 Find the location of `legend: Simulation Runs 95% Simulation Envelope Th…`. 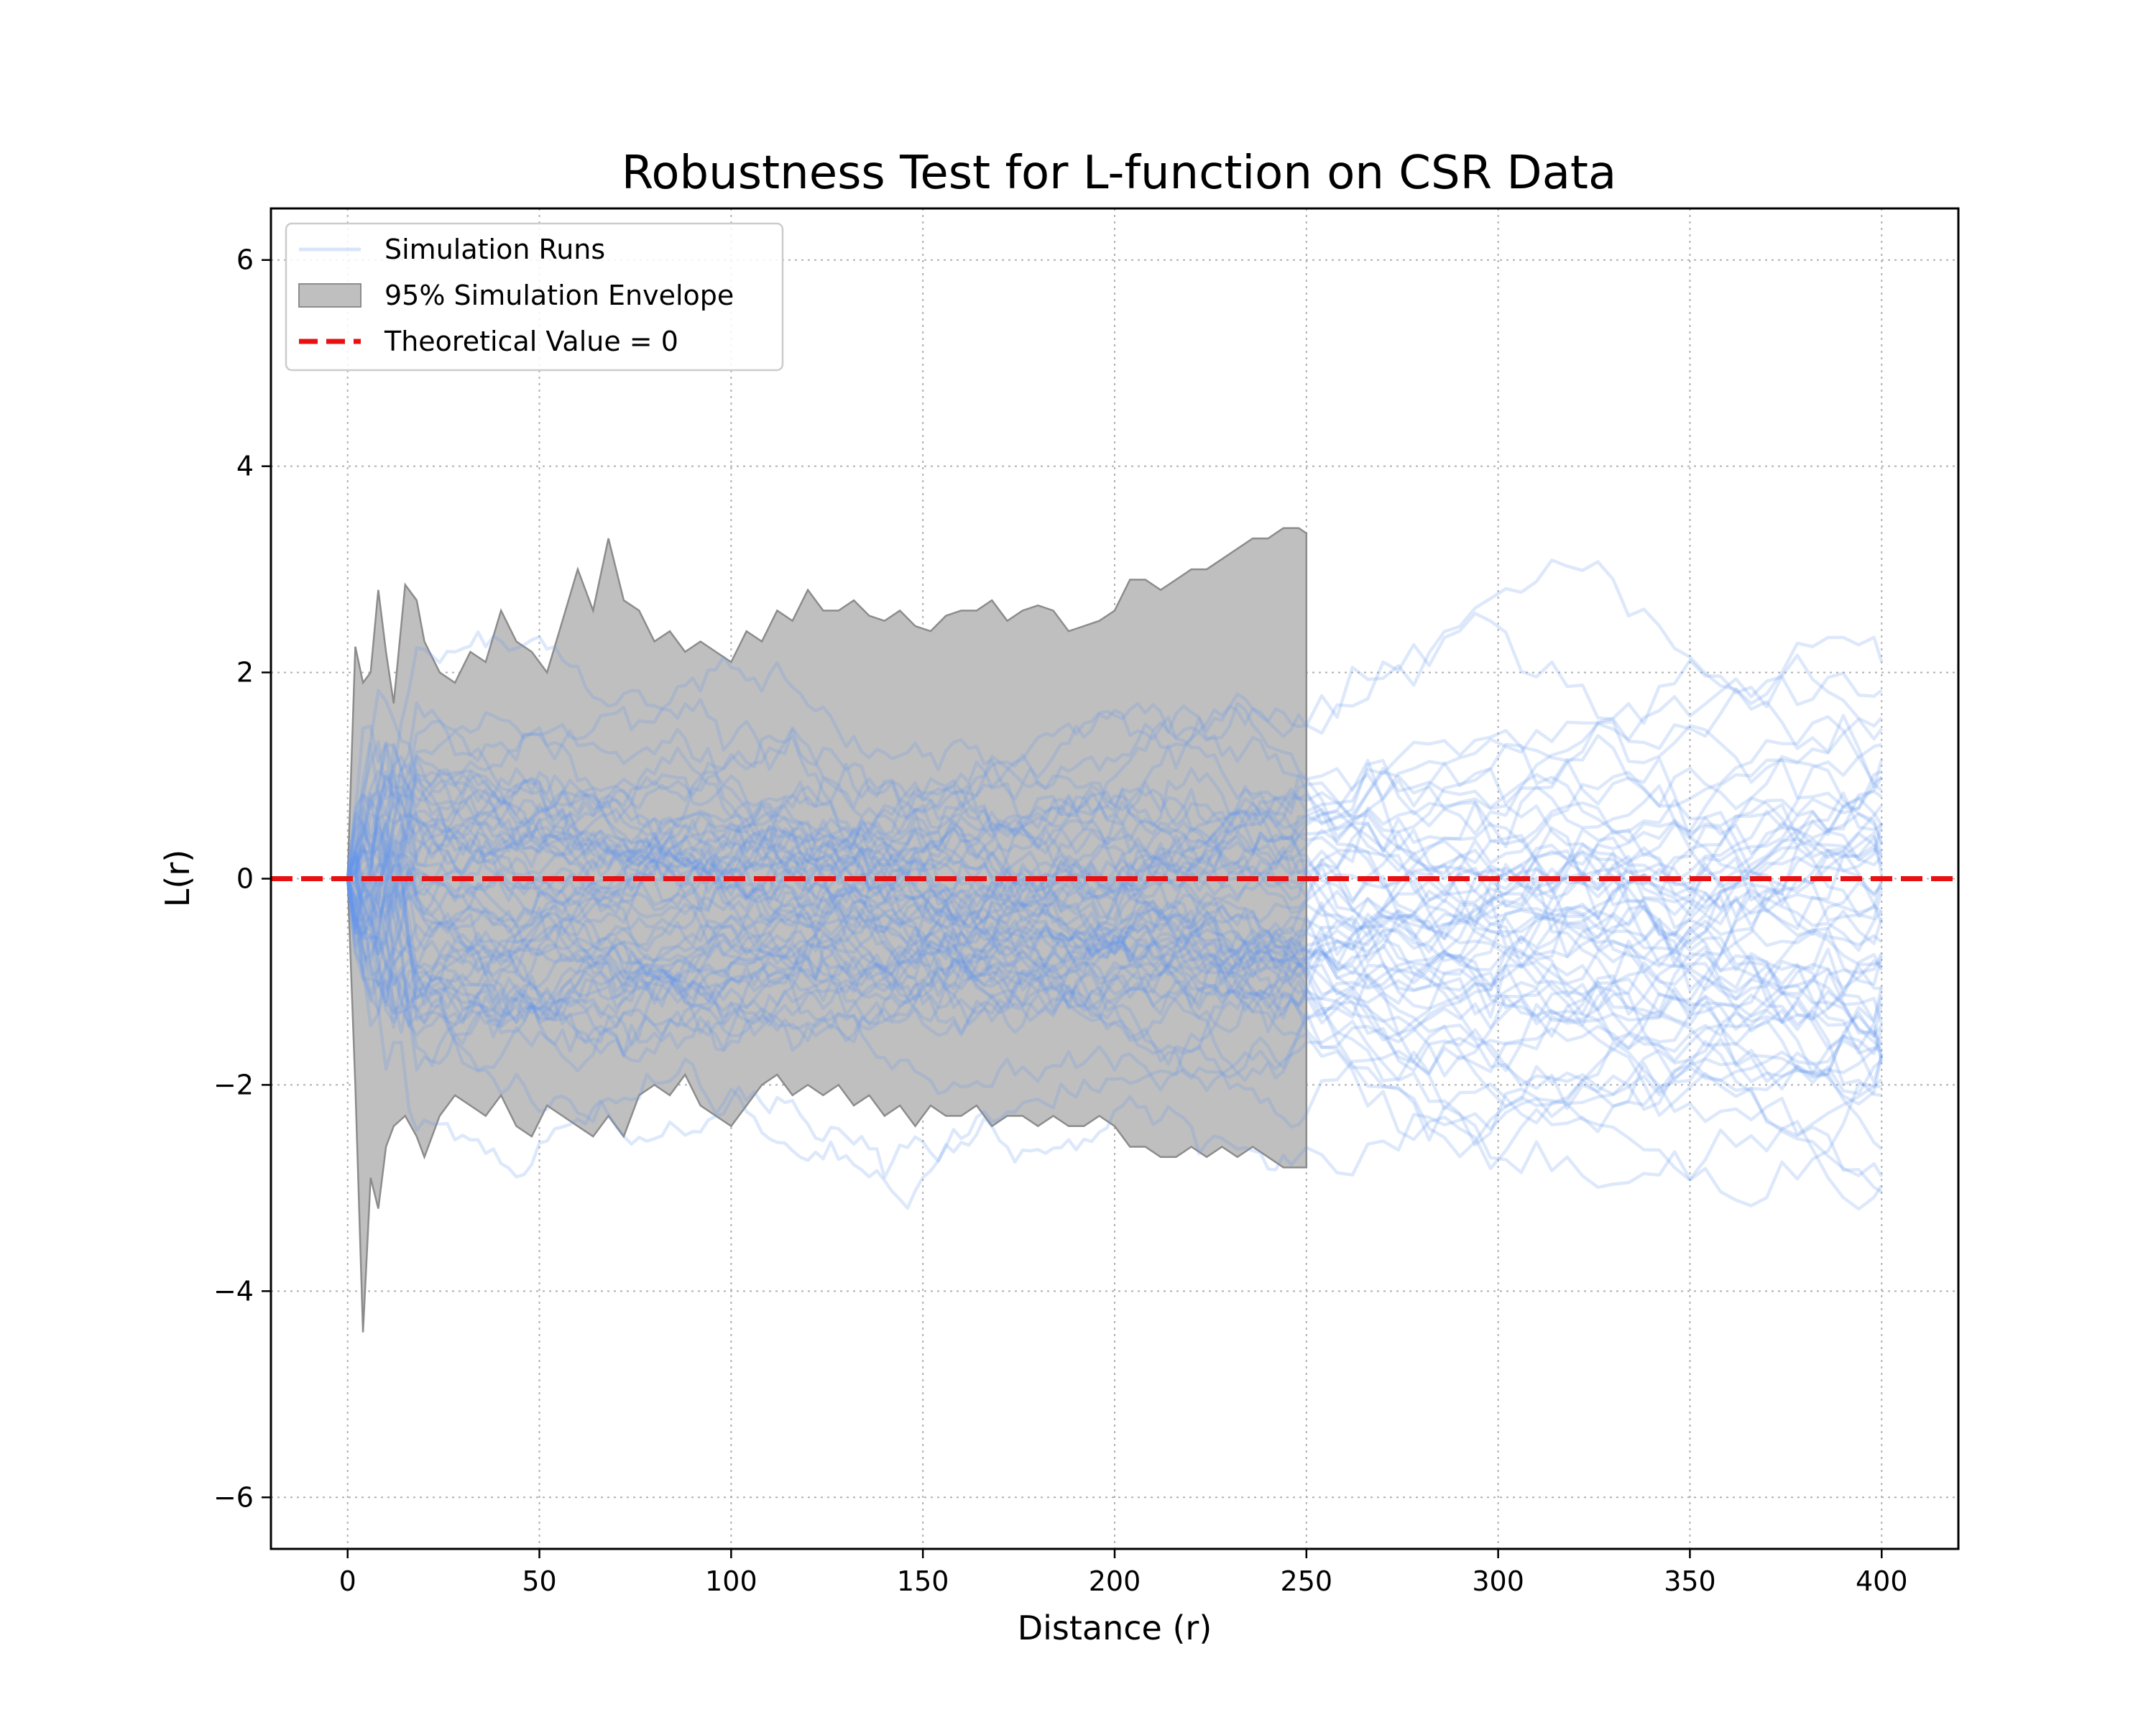

legend: Simulation Runs 95% Simulation Envelope Th… is located at coordinates (535, 297).